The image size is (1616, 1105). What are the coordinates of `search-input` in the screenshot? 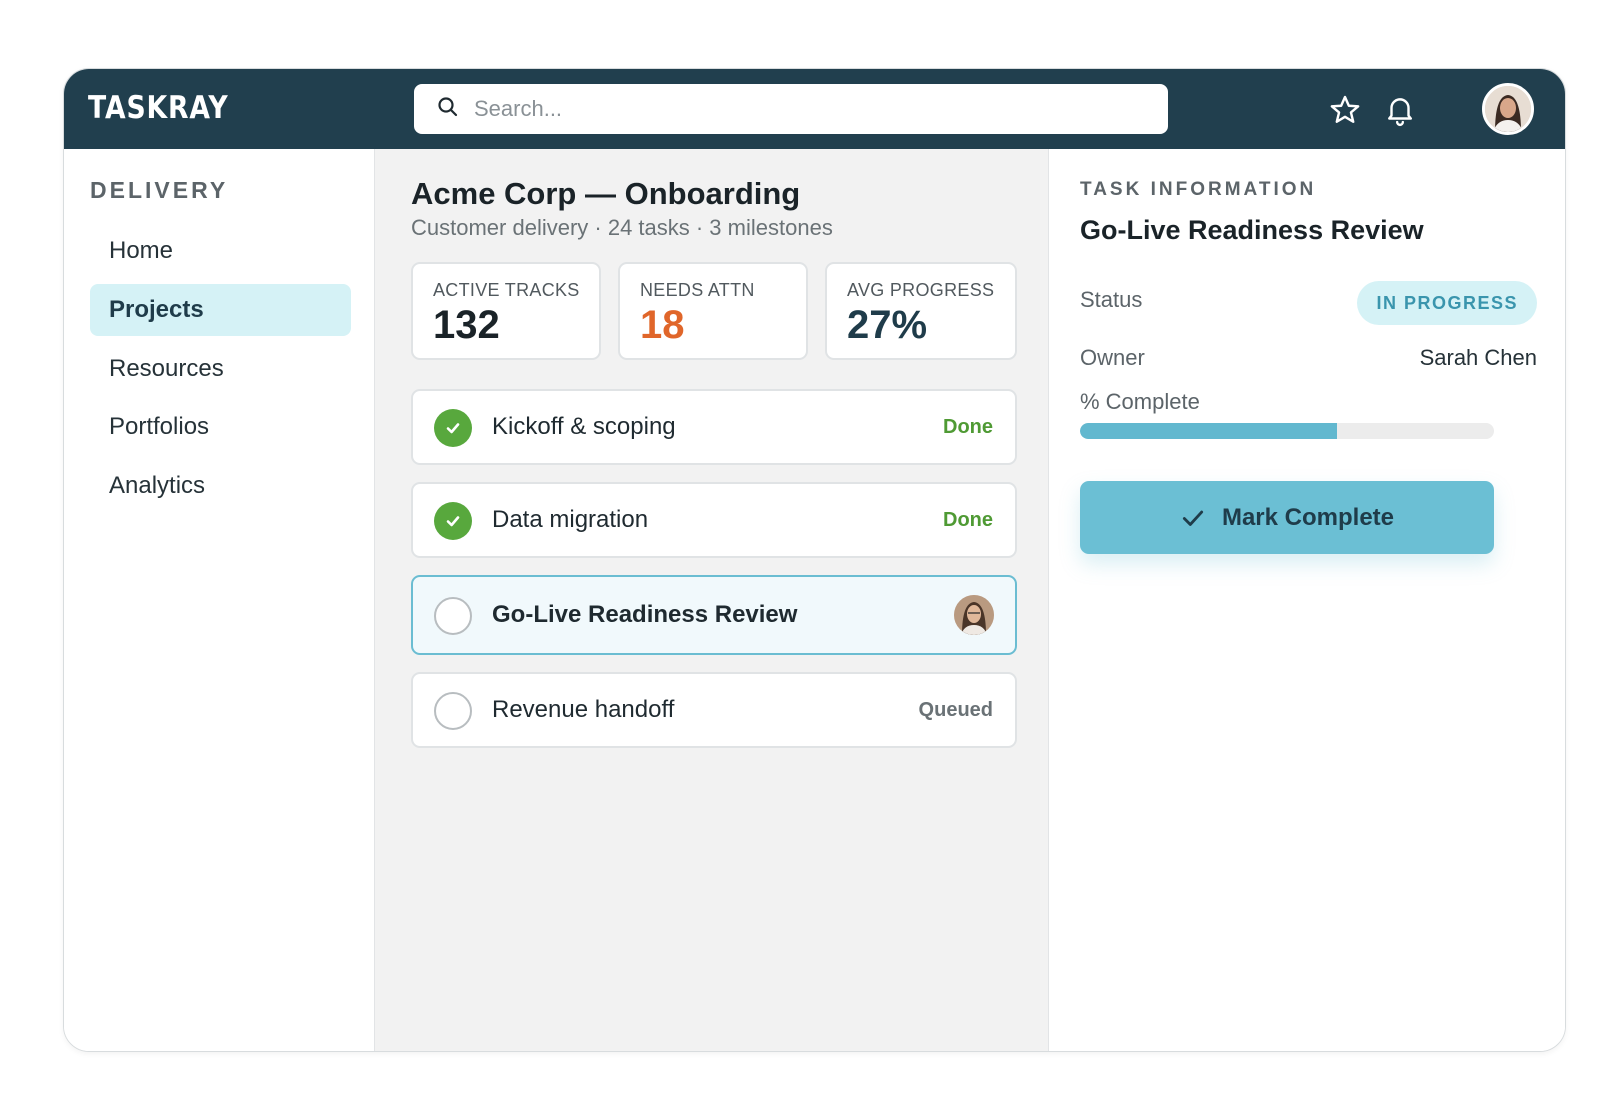 It's located at (814, 109).